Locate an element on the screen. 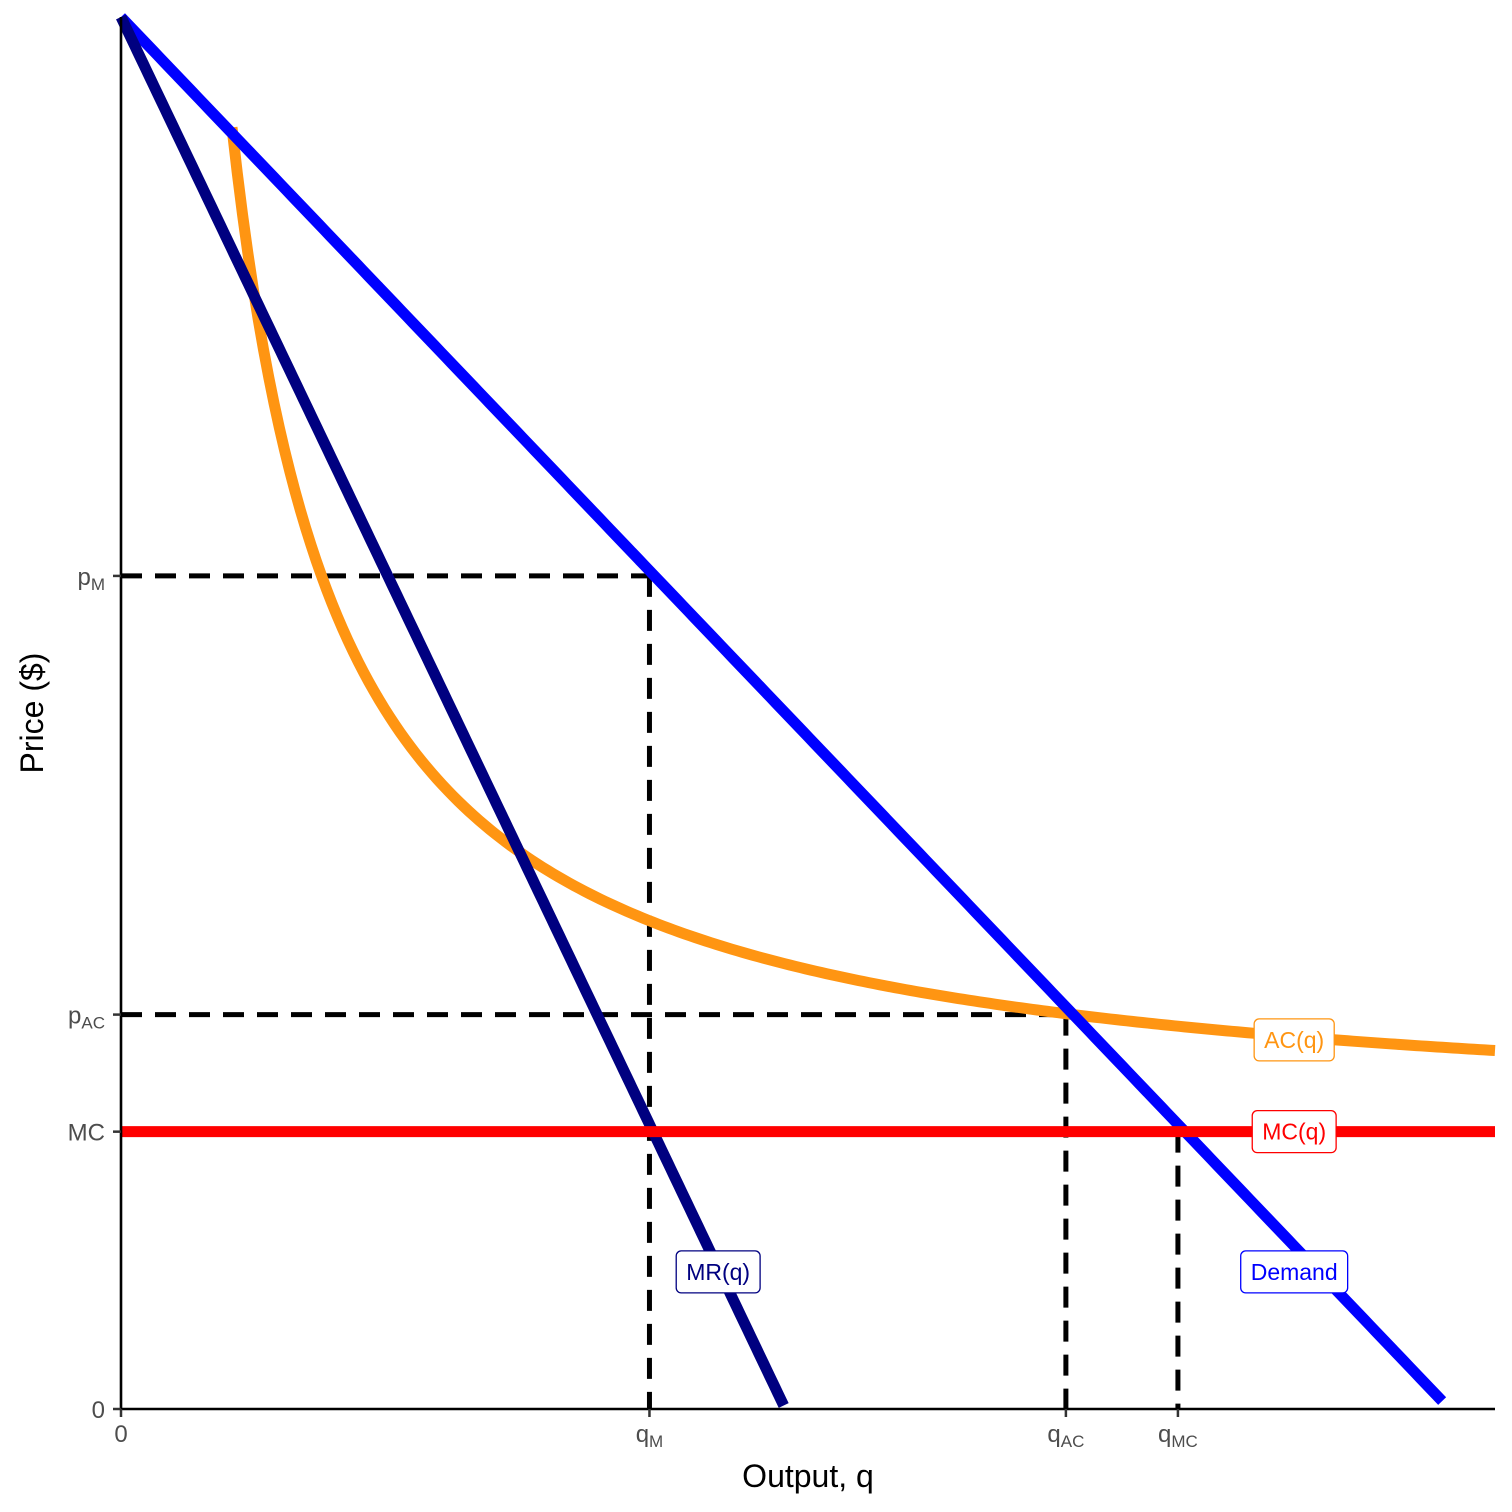 This screenshot has width=1512, height=1512. demand-label: Demand is located at coordinates (1294, 1272).